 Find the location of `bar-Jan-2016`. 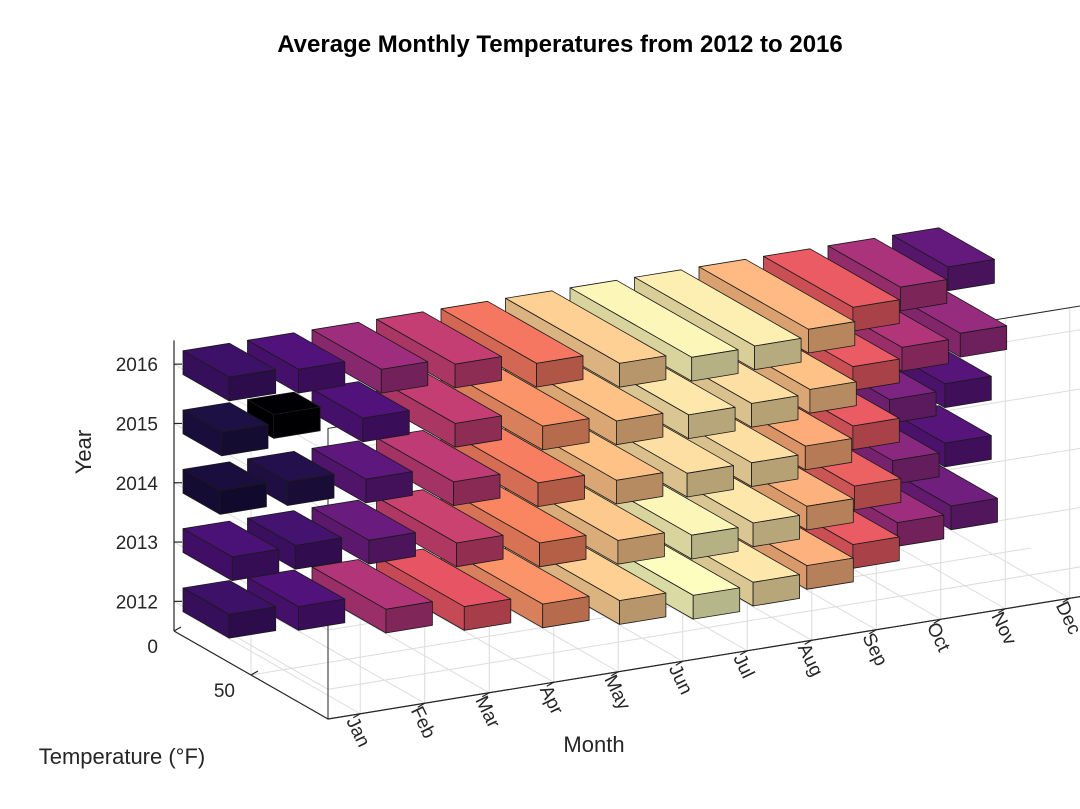

bar-Jan-2016 is located at coordinates (229, 372).